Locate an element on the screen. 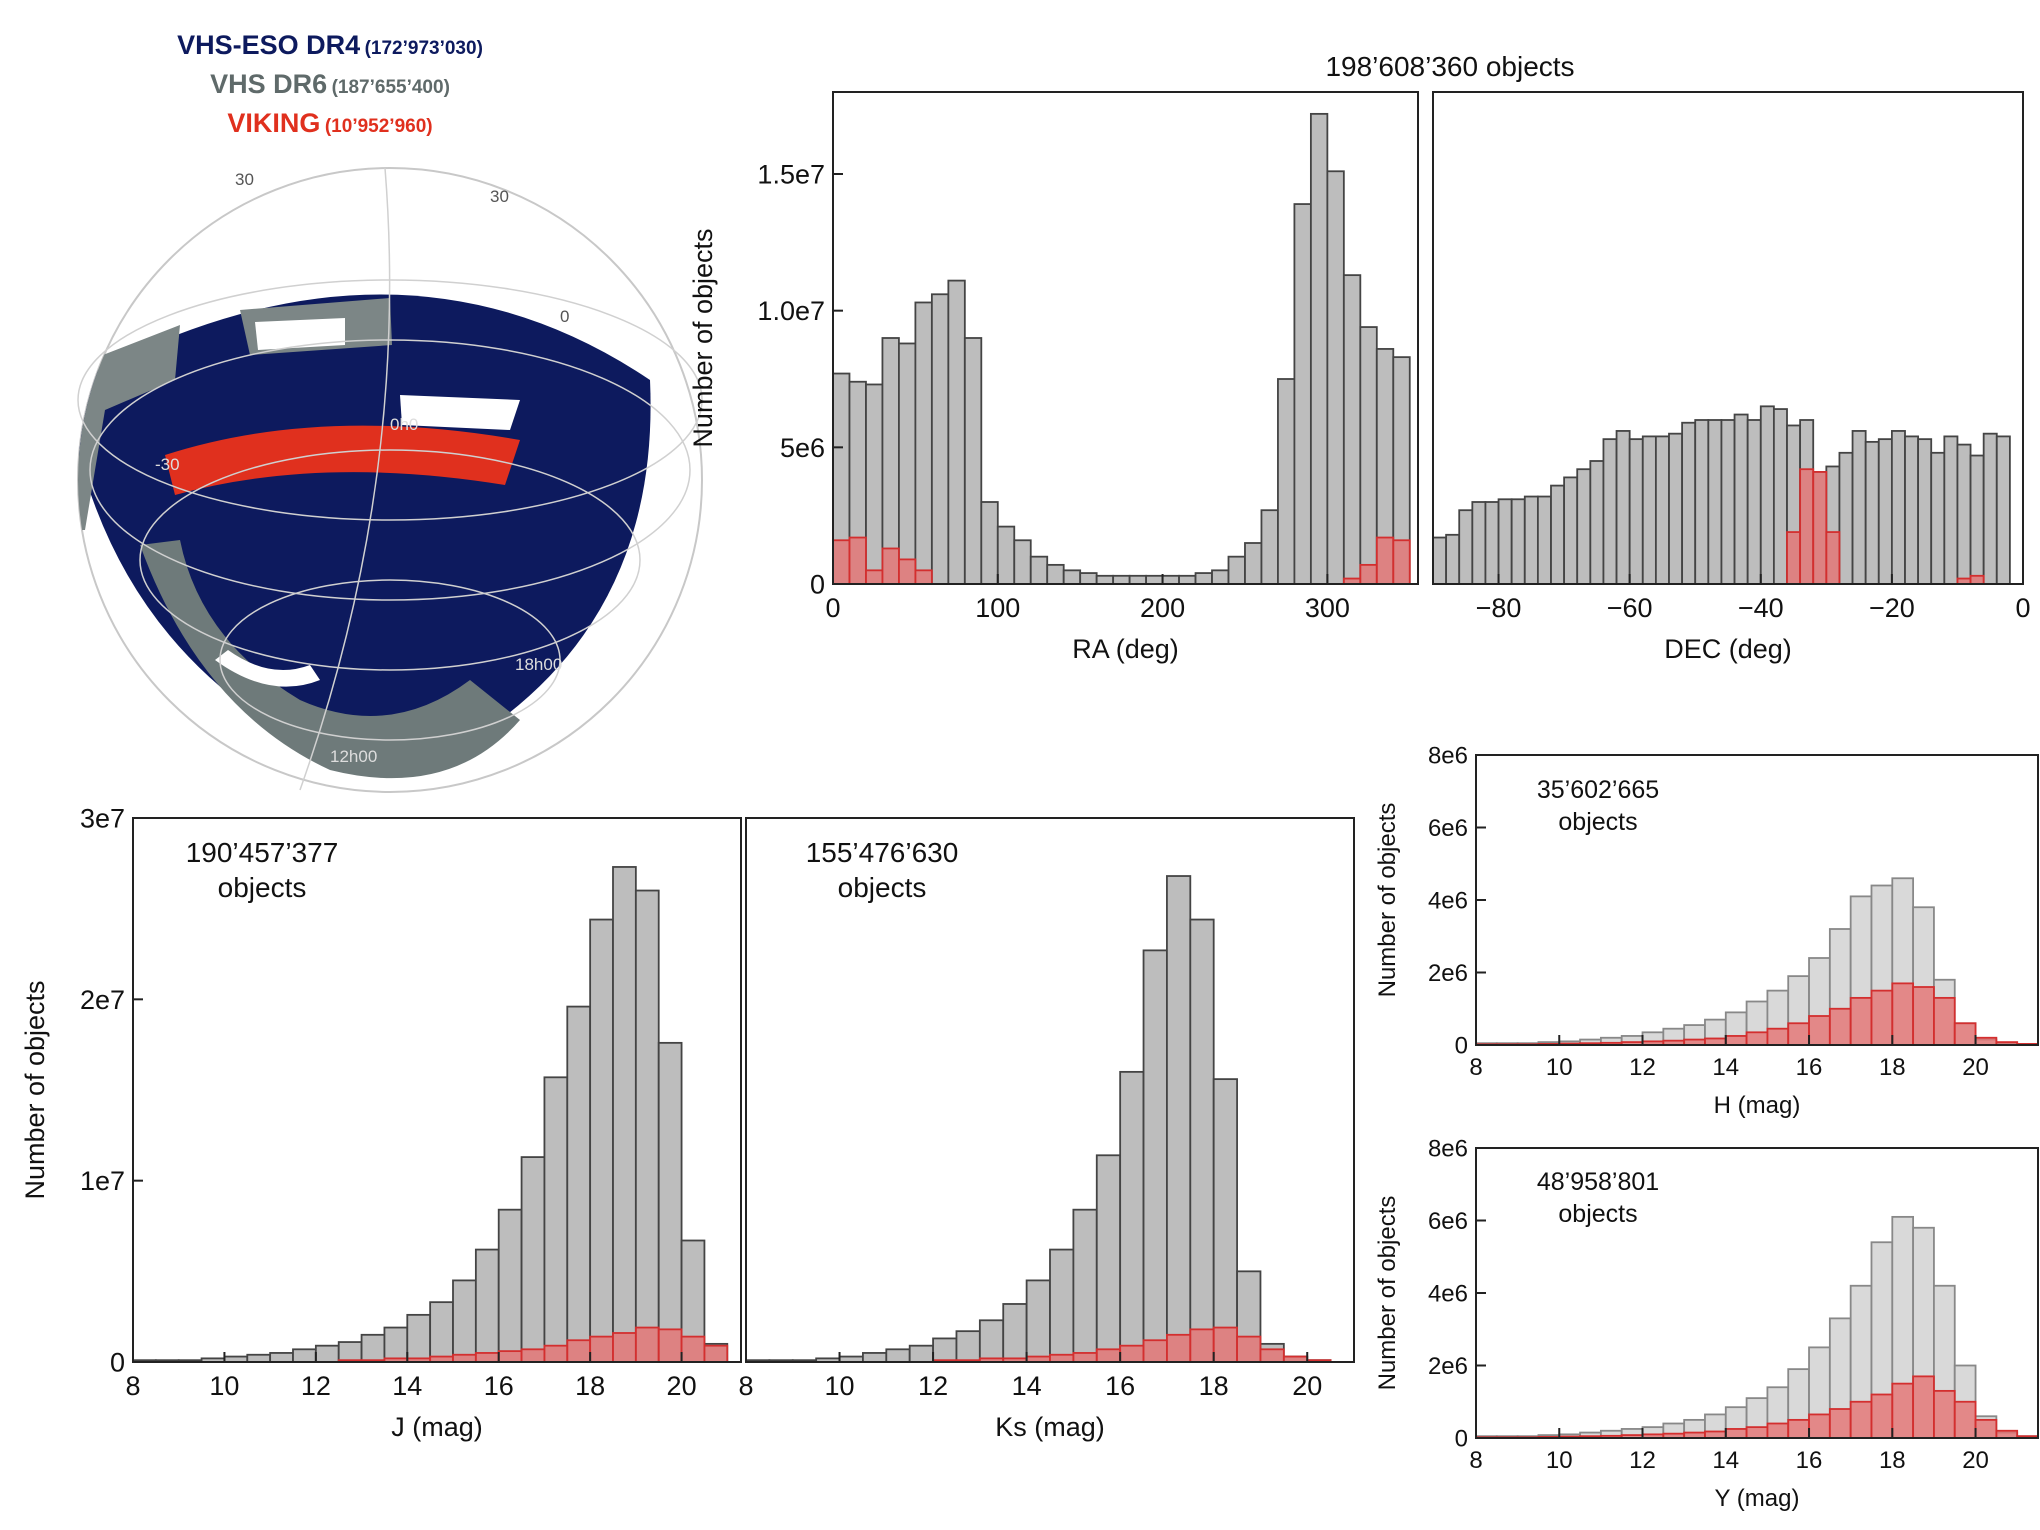 The height and width of the screenshot is (1530, 2040). y-x-tick-label: 20 is located at coordinates (1975, 1460).